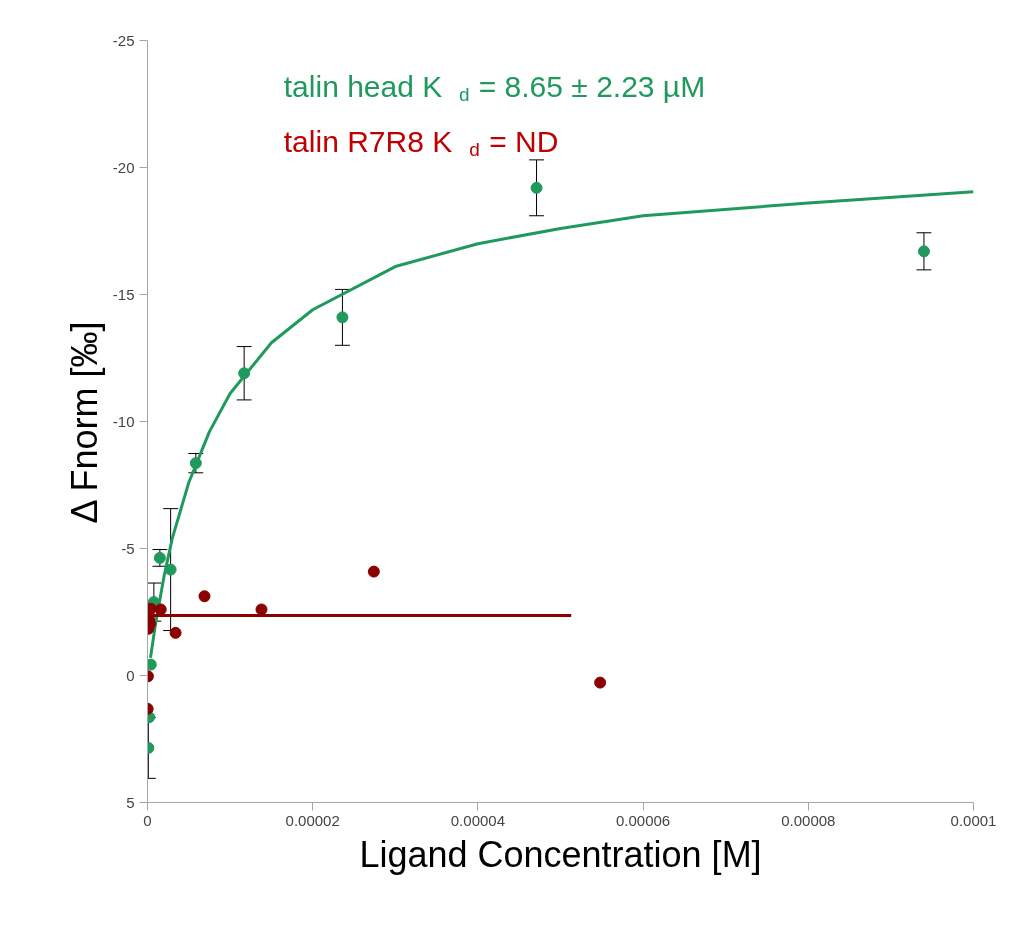 This screenshot has width=1024, height=926. Describe the element at coordinates (84, 422) in the screenshot. I see `y-axis-title: Δ Fnorm [‰]` at that location.